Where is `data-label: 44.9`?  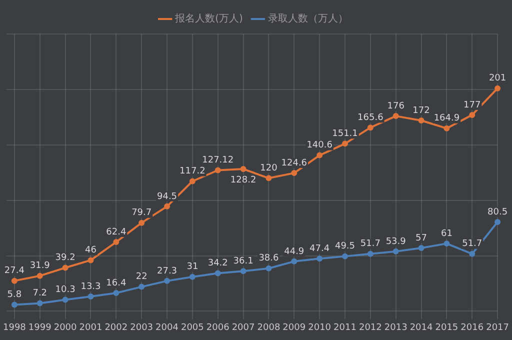
data-label: 44.9 is located at coordinates (294, 251).